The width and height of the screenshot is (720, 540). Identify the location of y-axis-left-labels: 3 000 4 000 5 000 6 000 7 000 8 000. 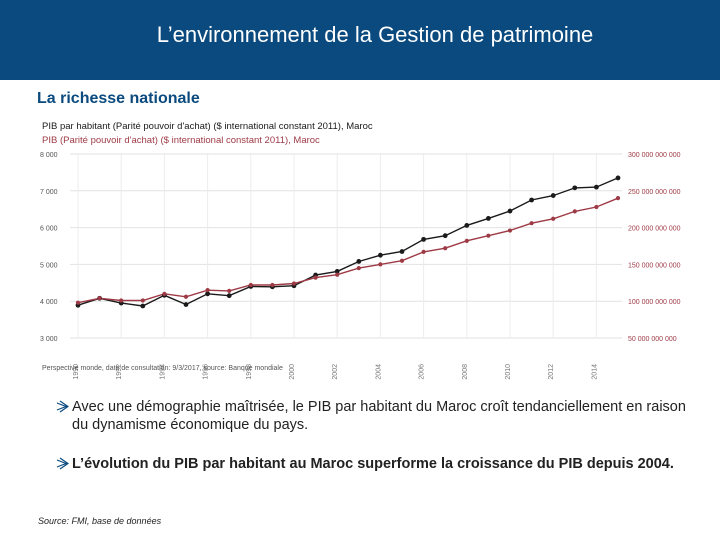
(49, 247).